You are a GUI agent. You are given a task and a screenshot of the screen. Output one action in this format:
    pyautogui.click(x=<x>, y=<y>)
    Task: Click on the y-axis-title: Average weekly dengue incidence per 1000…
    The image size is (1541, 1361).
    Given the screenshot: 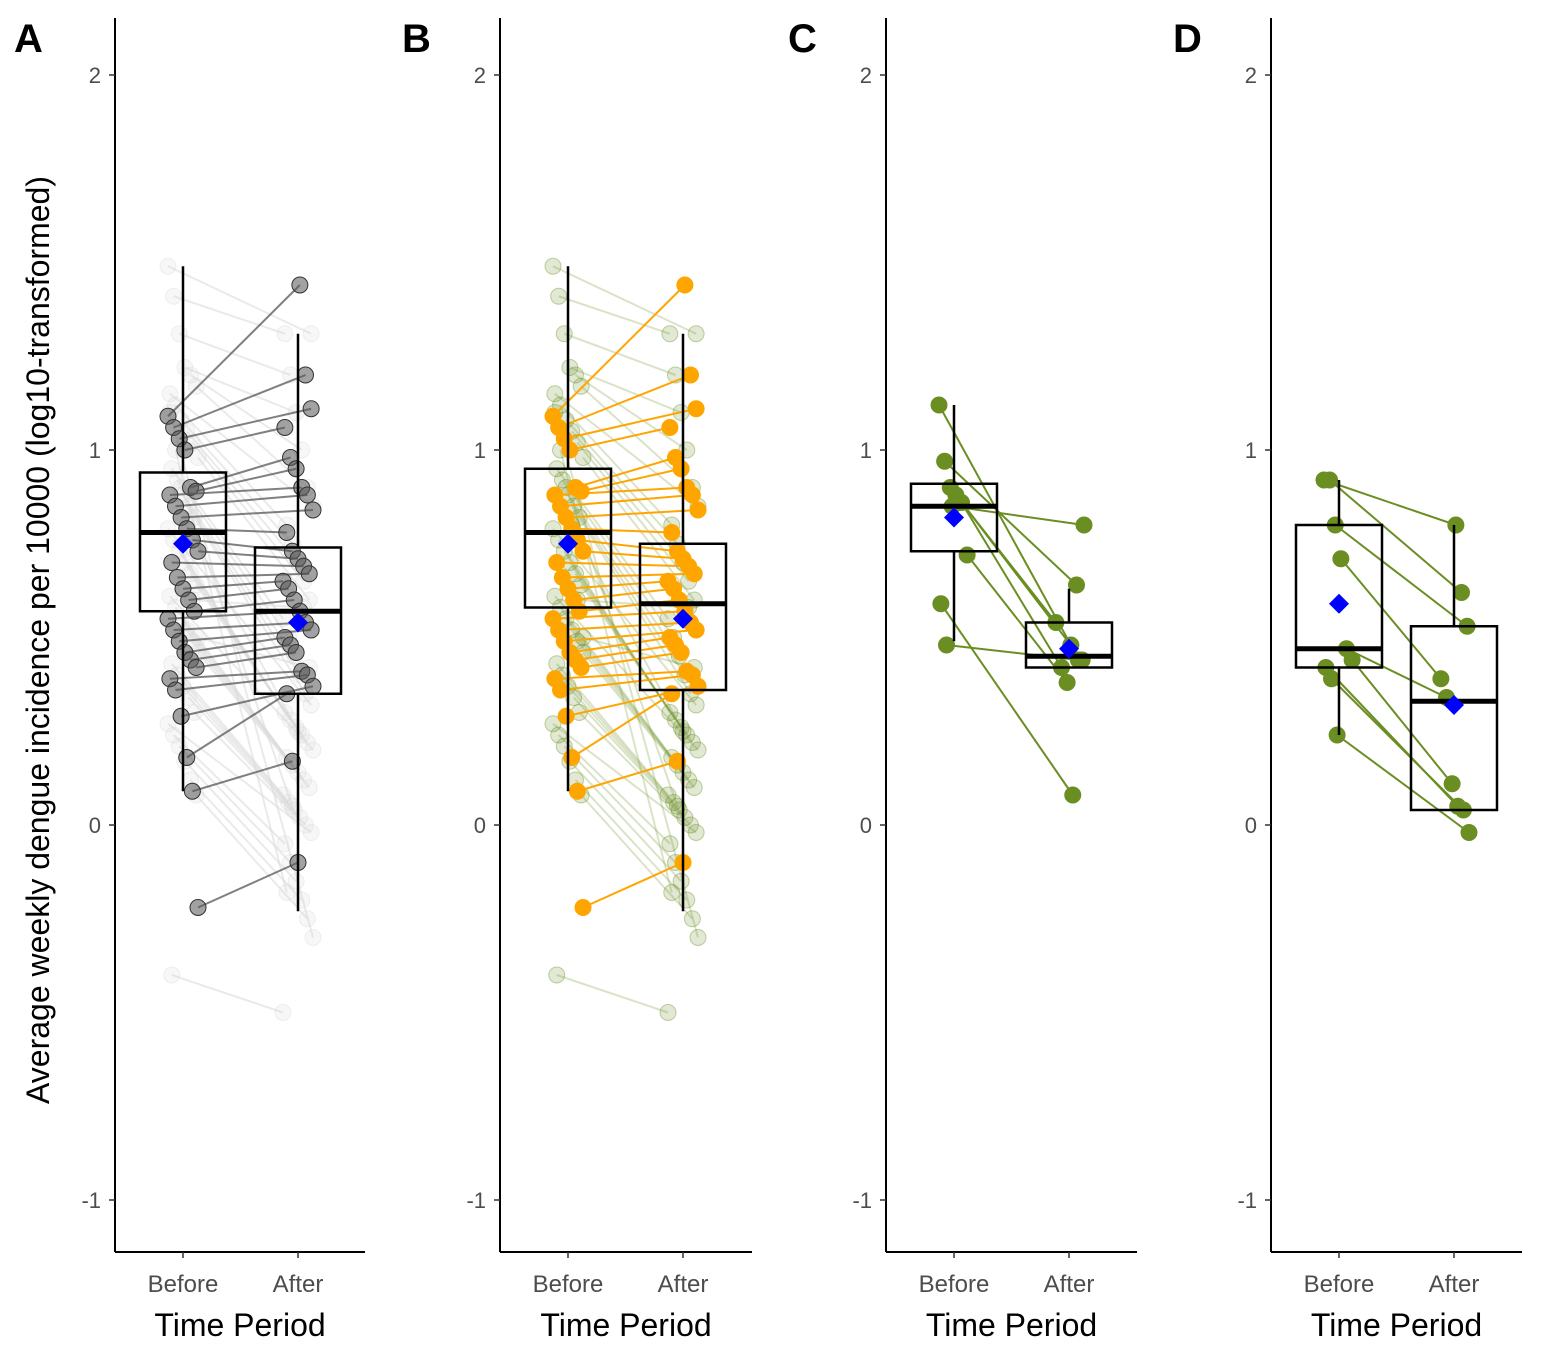 What is the action you would take?
    pyautogui.click(x=38, y=640)
    